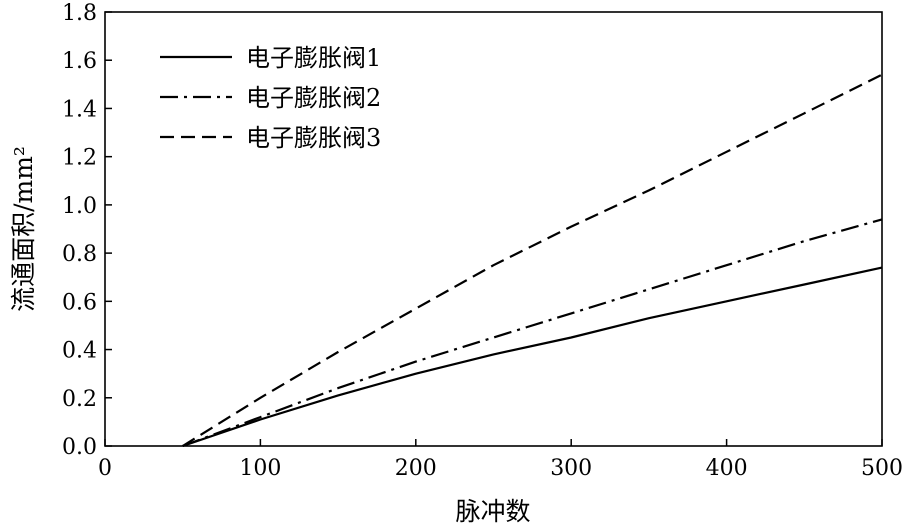  Describe the element at coordinates (79, 61) in the screenshot. I see `y-tick-label: 1.6` at that location.